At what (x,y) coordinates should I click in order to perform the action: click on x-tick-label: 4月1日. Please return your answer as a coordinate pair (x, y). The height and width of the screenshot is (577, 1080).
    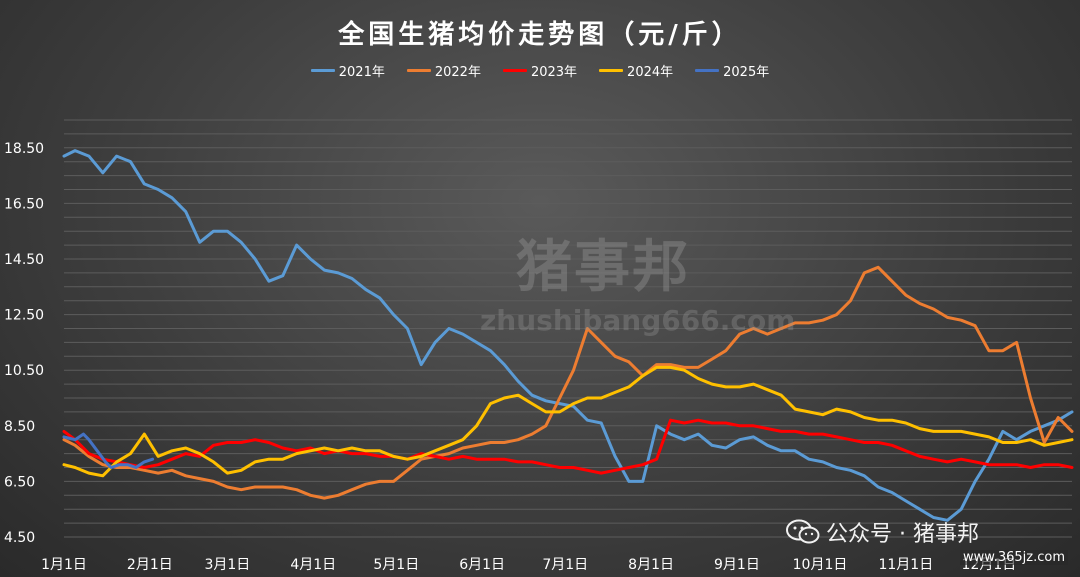
    Looking at the image, I should click on (313, 565).